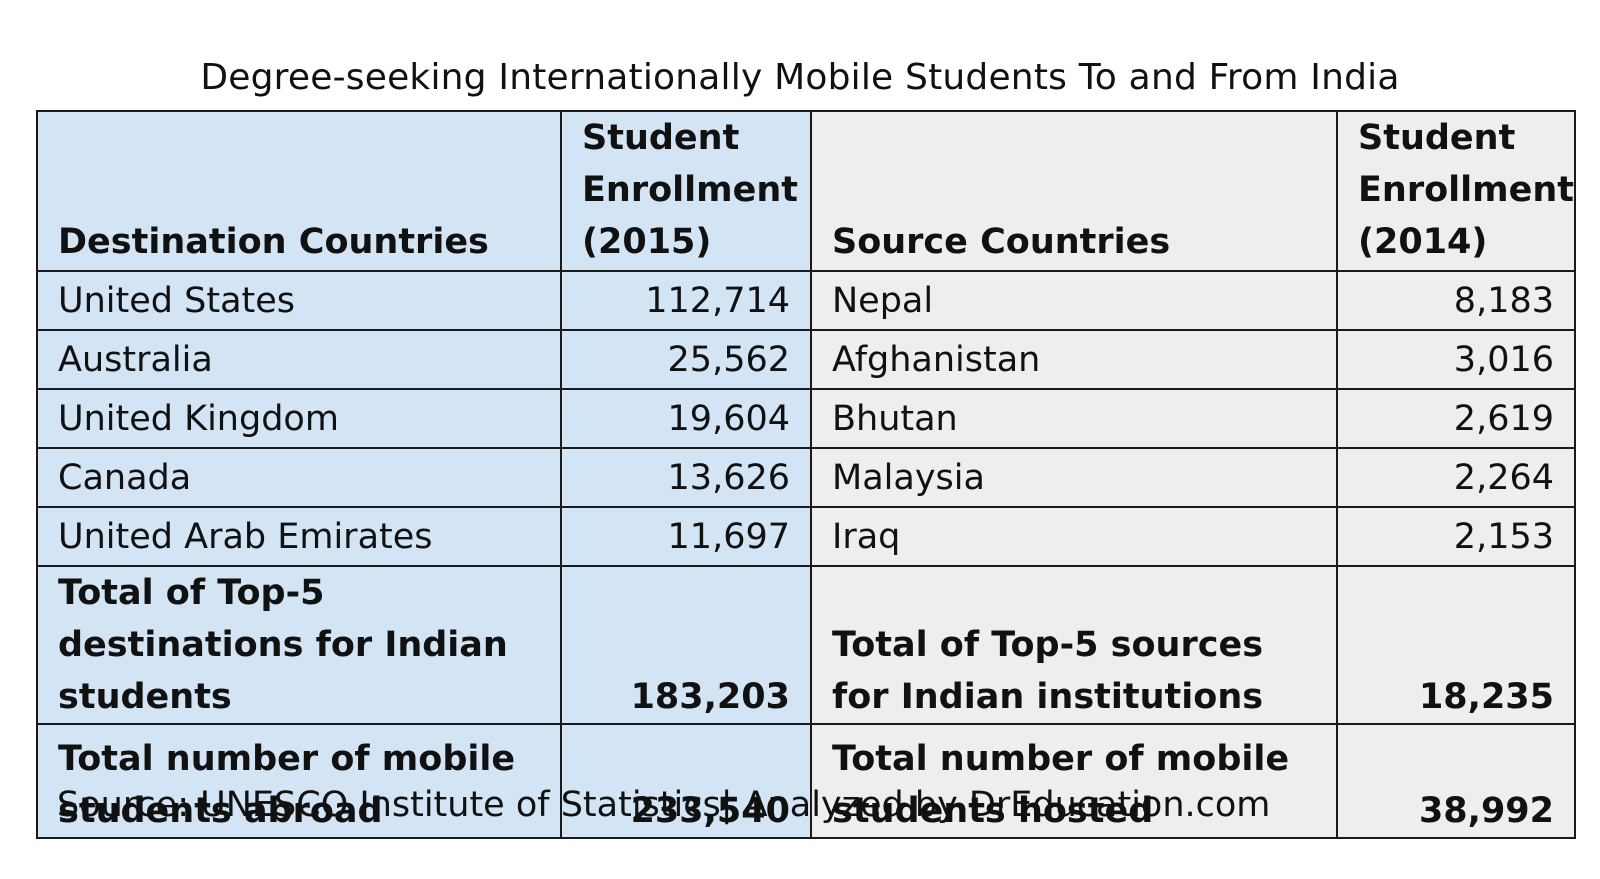  Describe the element at coordinates (1456, 781) in the screenshot. I see `total-hosted-value: 38,992` at that location.